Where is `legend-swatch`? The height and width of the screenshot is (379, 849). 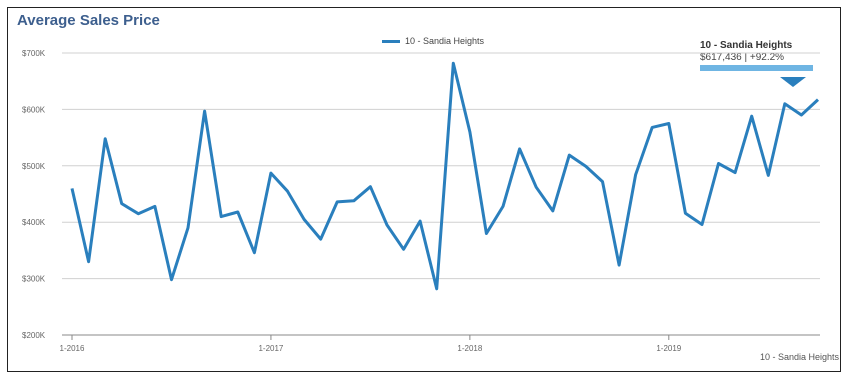 legend-swatch is located at coordinates (391, 41).